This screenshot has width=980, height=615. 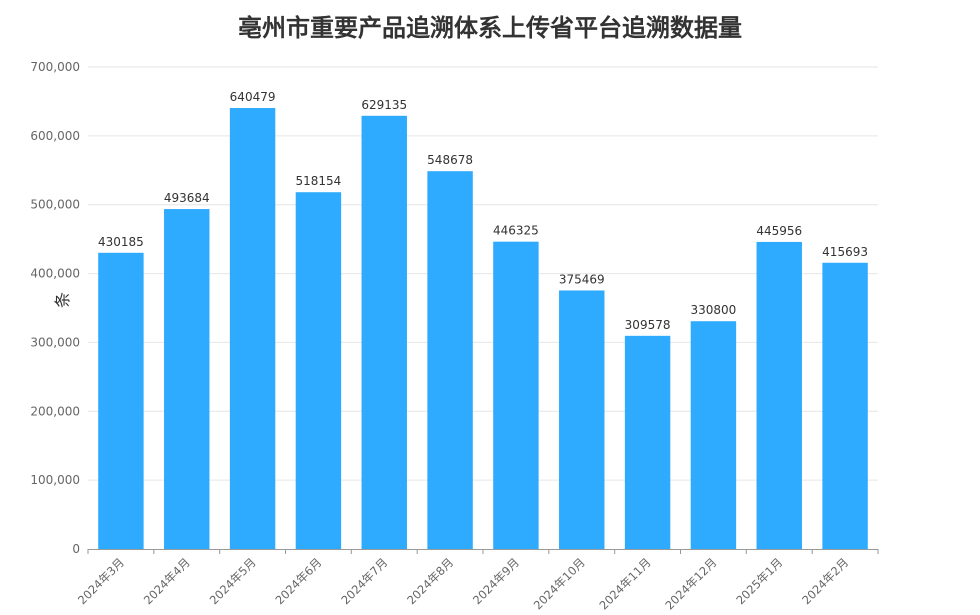 What do you see at coordinates (559, 583) in the screenshot?
I see `x-tick-label: 2024年10月` at bounding box center [559, 583].